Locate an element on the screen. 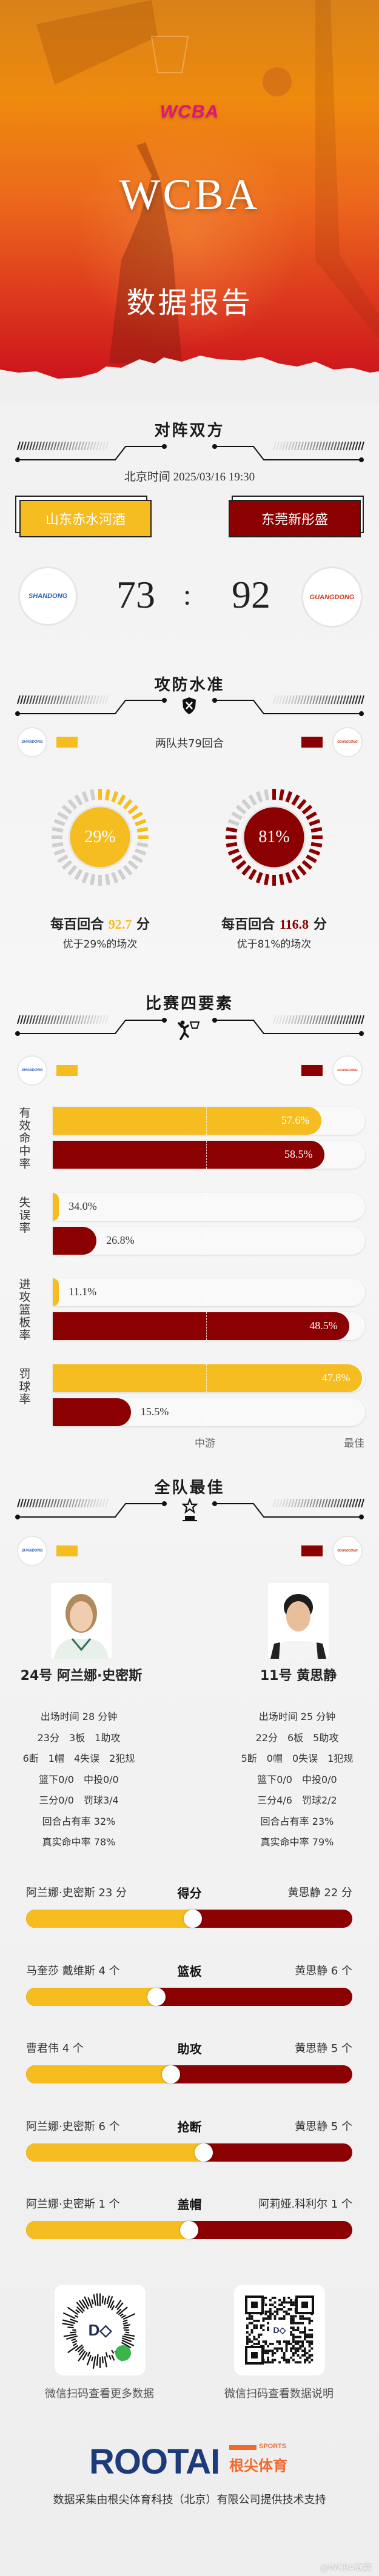 The width and height of the screenshot is (379, 2576). leader-category: 盖帽 is located at coordinates (190, 2204).